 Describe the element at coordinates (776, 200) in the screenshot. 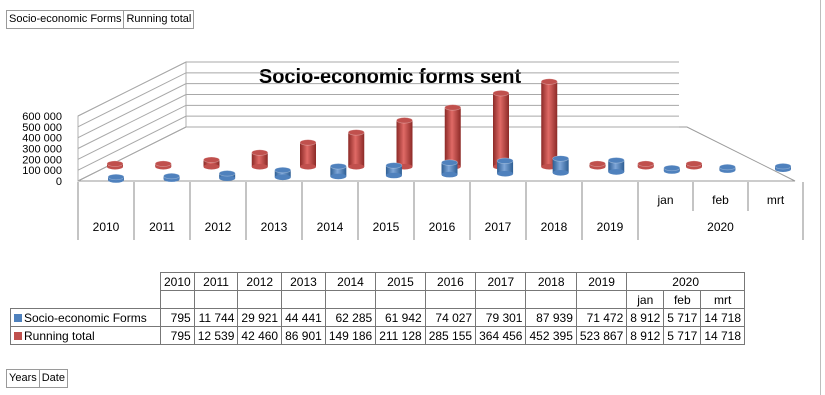

I see `x-tick-label-month: mrt` at that location.